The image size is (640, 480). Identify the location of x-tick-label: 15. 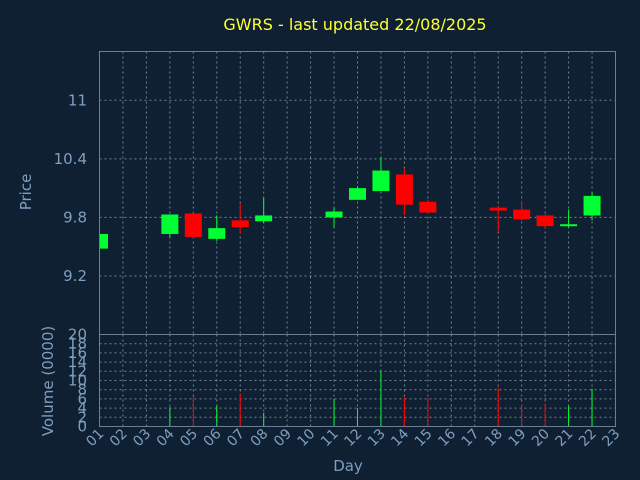
(424, 438).